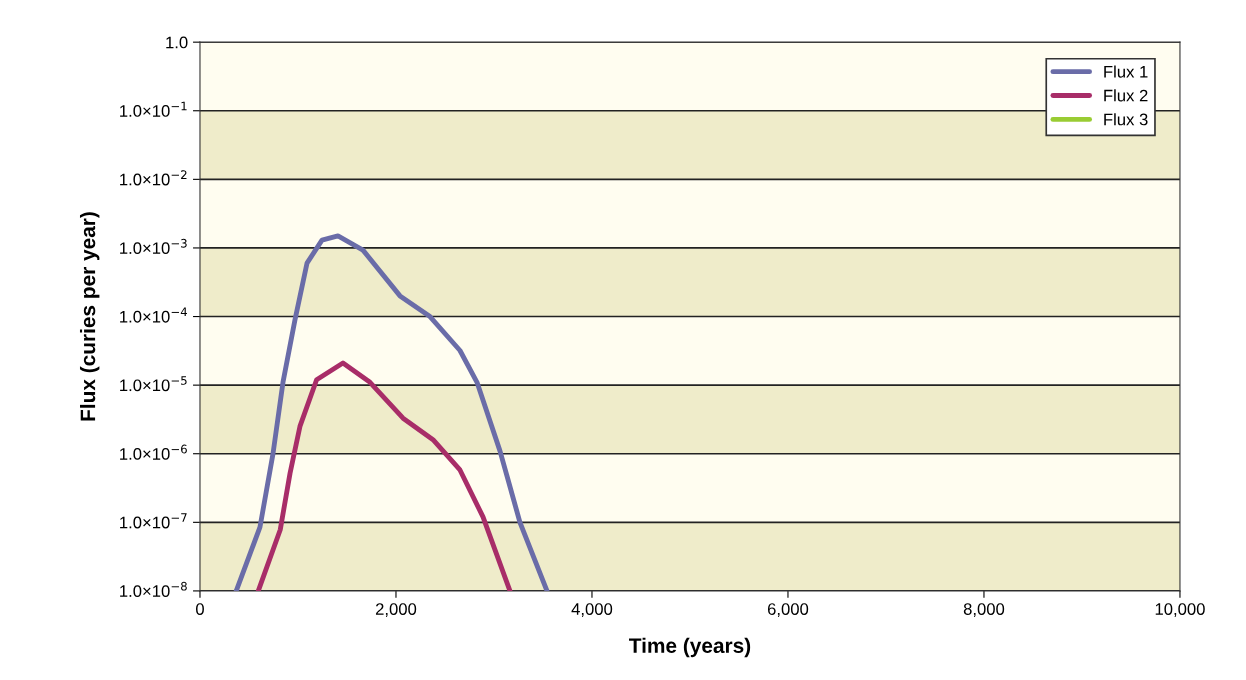 Image resolution: width=1246 pixels, height=680 pixels. What do you see at coordinates (396, 610) in the screenshot?
I see `x-tick-label: 2,000` at bounding box center [396, 610].